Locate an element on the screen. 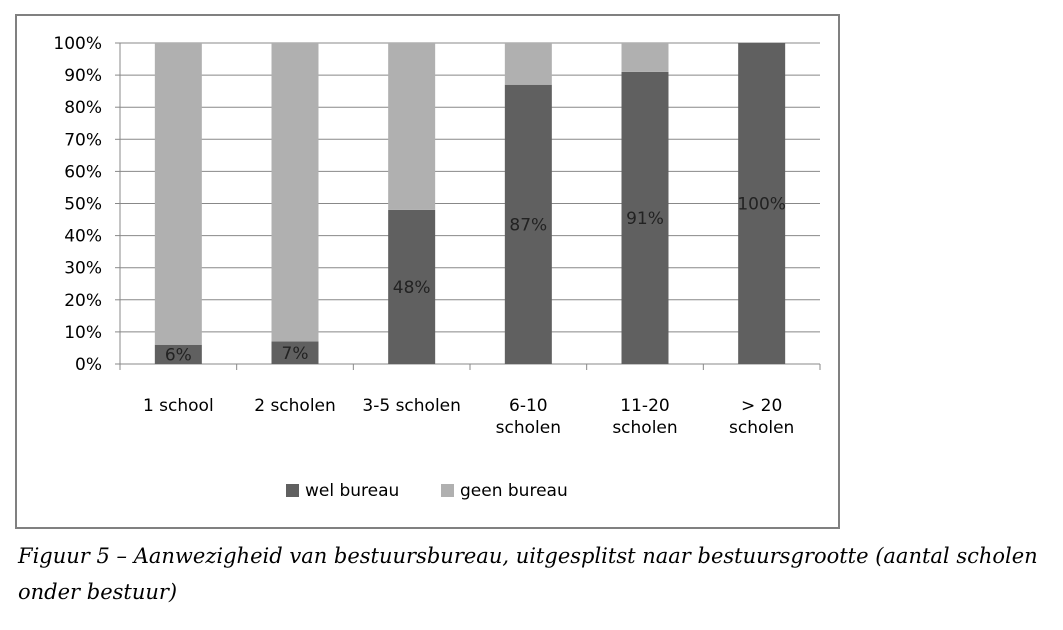  x-category-label: 6-10 is located at coordinates (528, 406).